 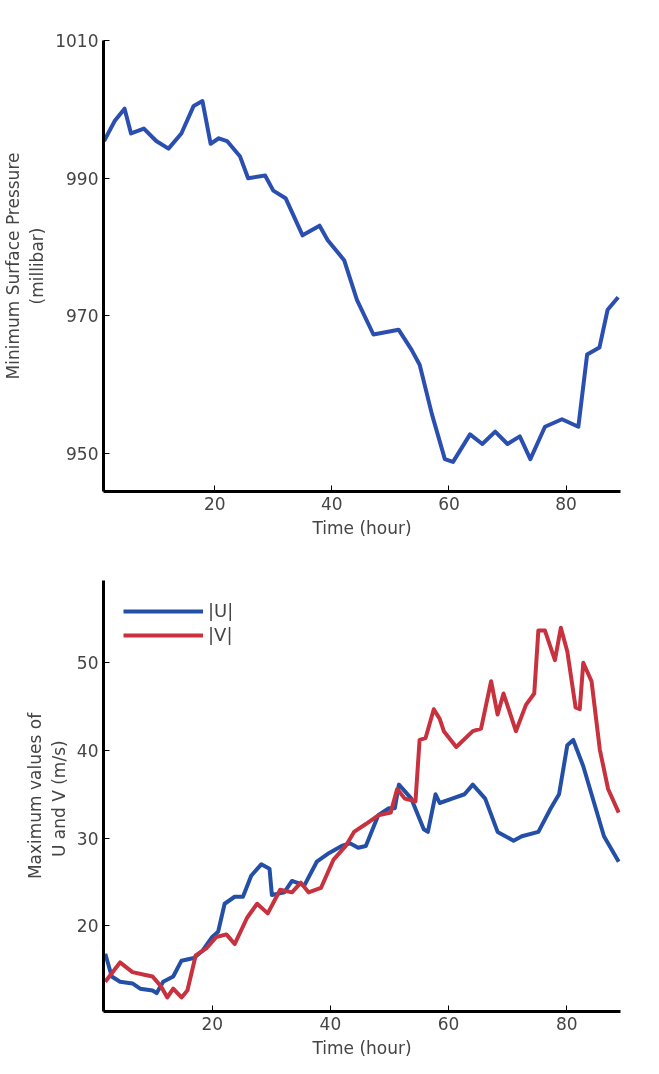 I want to click on y-tick-label: 950, so click(x=82, y=454).